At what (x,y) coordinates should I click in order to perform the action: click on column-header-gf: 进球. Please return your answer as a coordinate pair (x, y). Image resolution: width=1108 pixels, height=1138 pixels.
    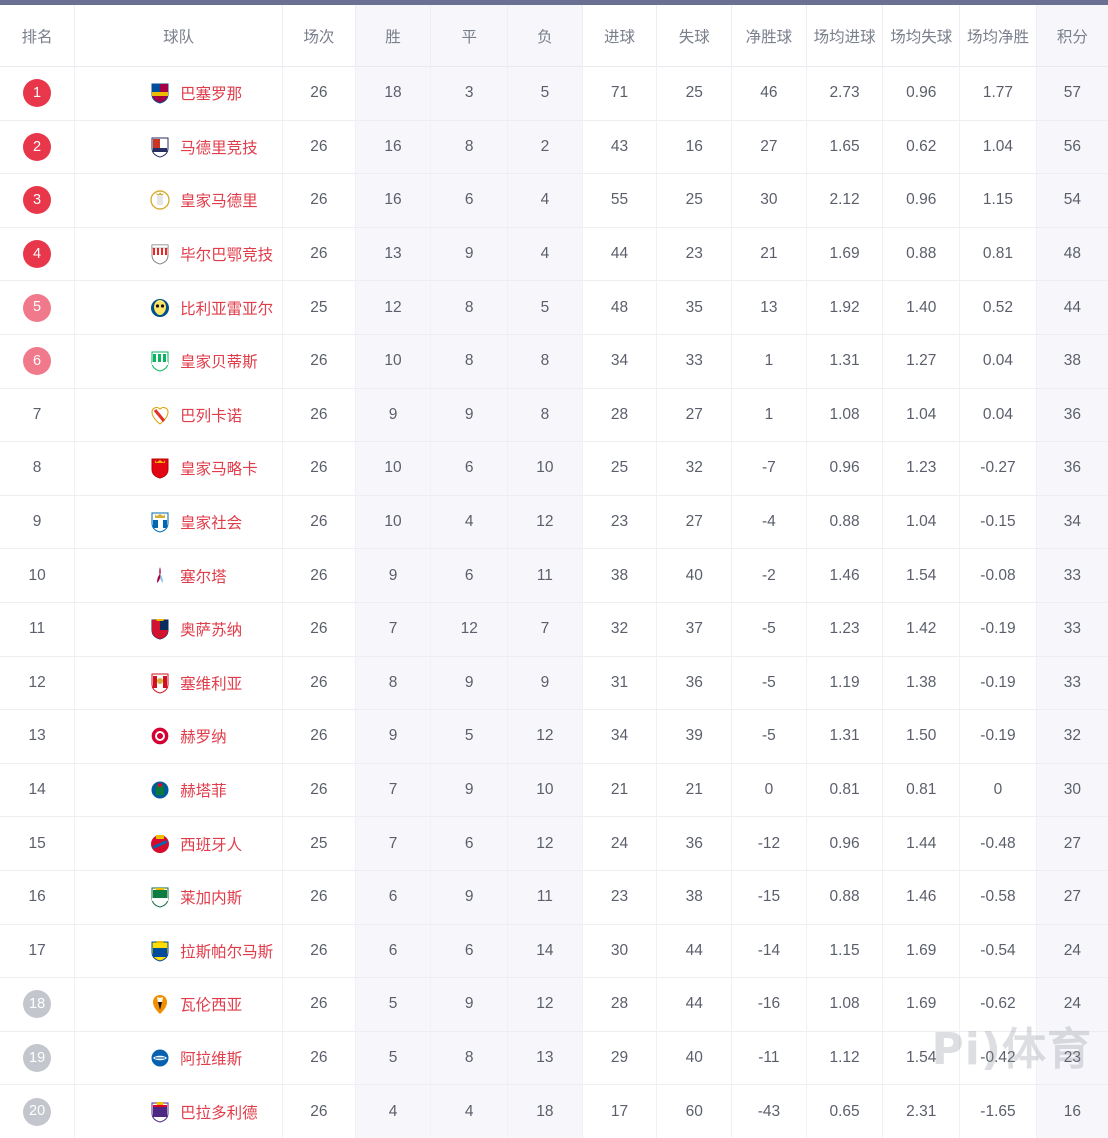
    Looking at the image, I should click on (620, 36).